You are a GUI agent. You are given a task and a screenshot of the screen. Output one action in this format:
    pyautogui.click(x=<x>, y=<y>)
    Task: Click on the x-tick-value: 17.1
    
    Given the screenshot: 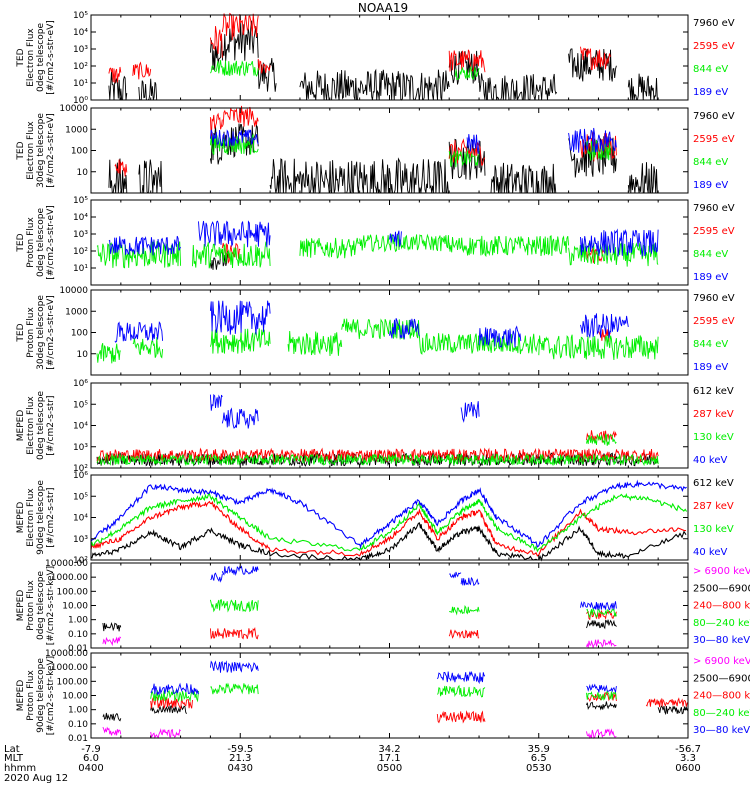 What is the action you would take?
    pyautogui.click(x=389, y=758)
    